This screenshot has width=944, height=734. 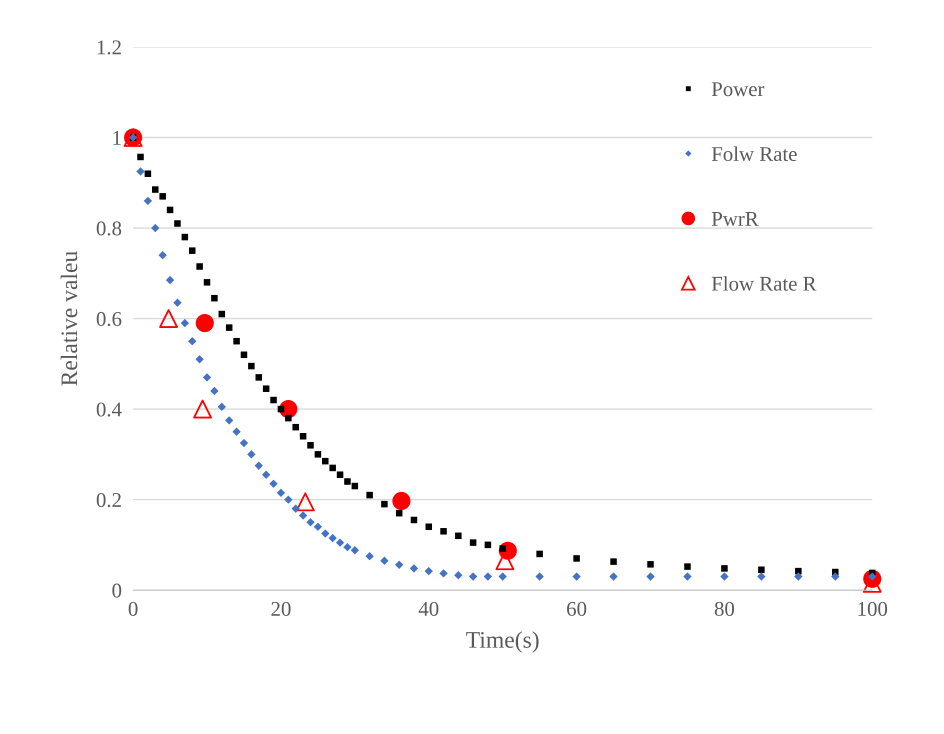 I want to click on x-tick-label: 80, so click(x=724, y=609).